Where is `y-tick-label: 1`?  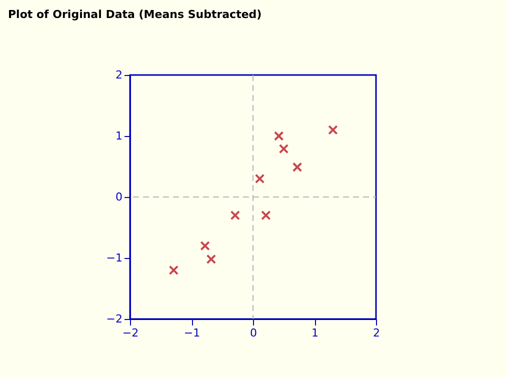 y-tick-label: 1 is located at coordinates (119, 136).